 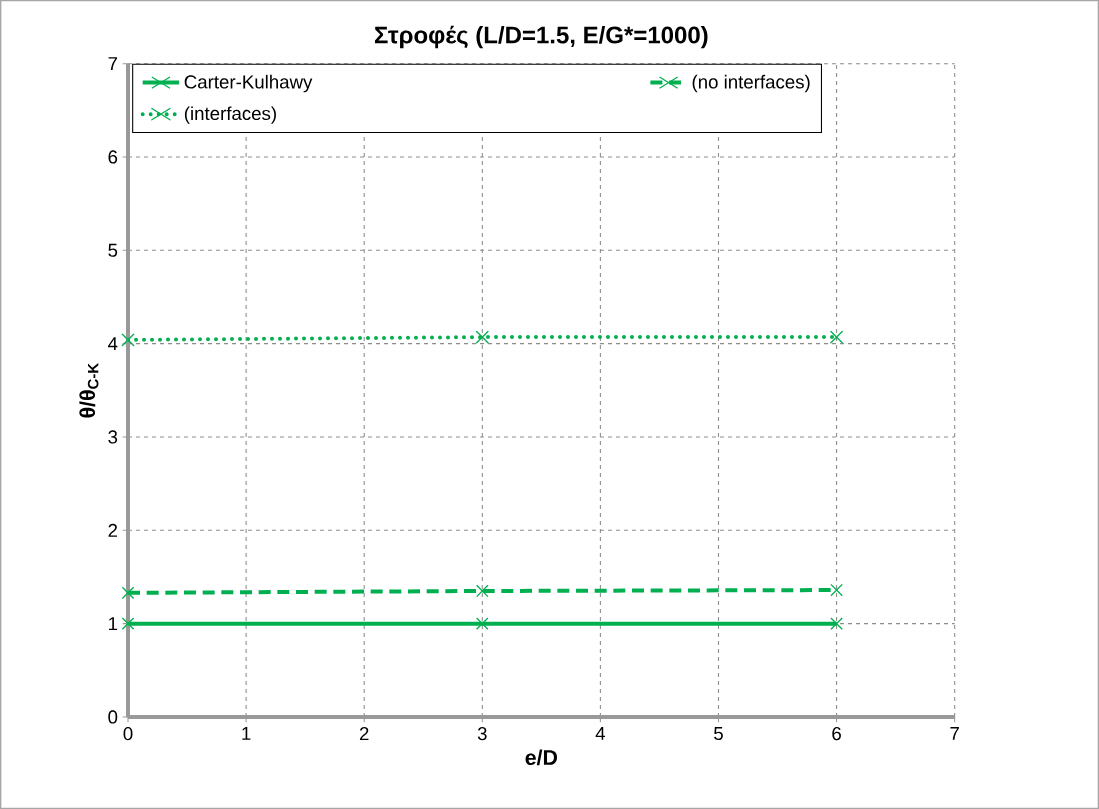 What do you see at coordinates (113, 437) in the screenshot?
I see `y-tick-label: 3` at bounding box center [113, 437].